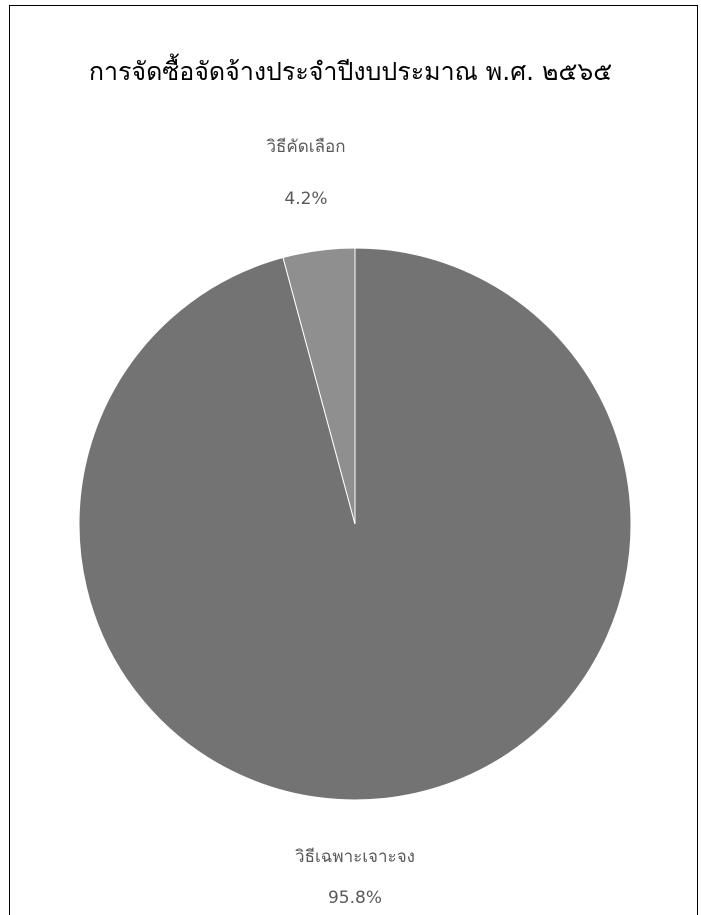 This screenshot has height=915, width=701. I want to click on slice-label-0: วิธีเฉพาะเจาะจง, so click(355, 857).